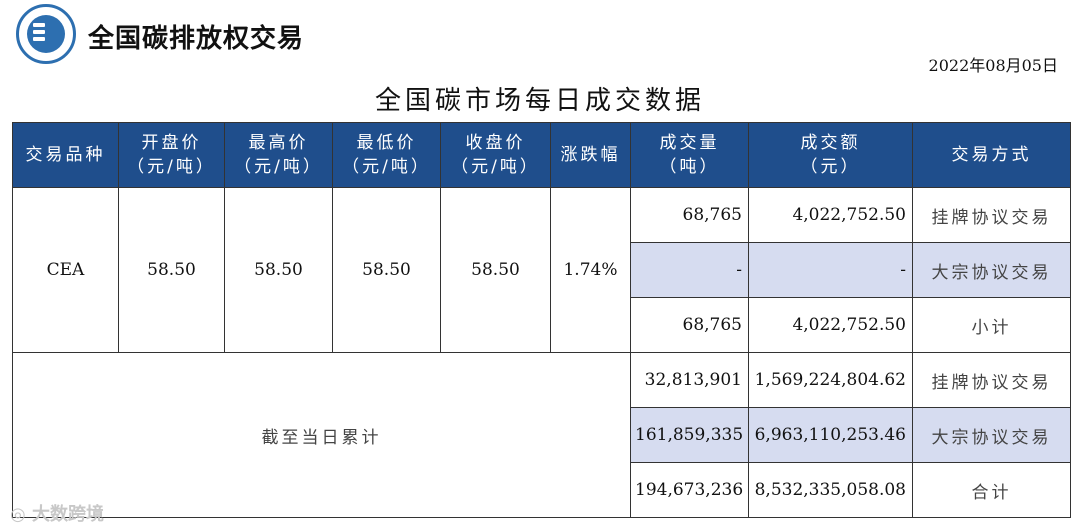  What do you see at coordinates (18, 514) in the screenshot?
I see `watermark-icon: ◎` at bounding box center [18, 514].